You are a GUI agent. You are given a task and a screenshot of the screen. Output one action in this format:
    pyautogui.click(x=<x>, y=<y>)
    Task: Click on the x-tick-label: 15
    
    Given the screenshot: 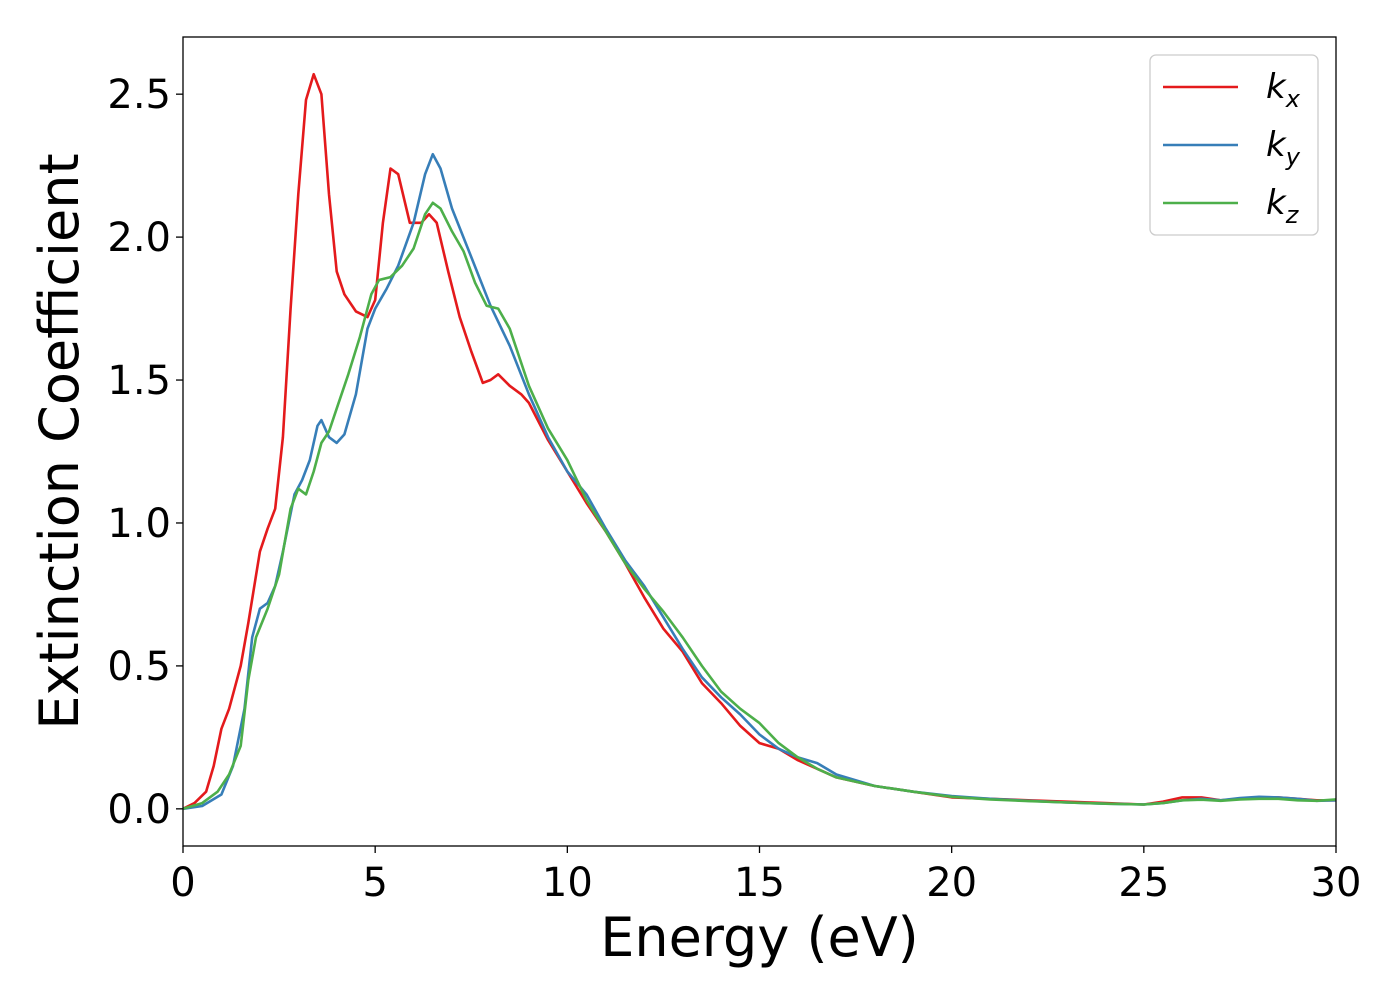 What is the action you would take?
    pyautogui.click(x=759, y=883)
    